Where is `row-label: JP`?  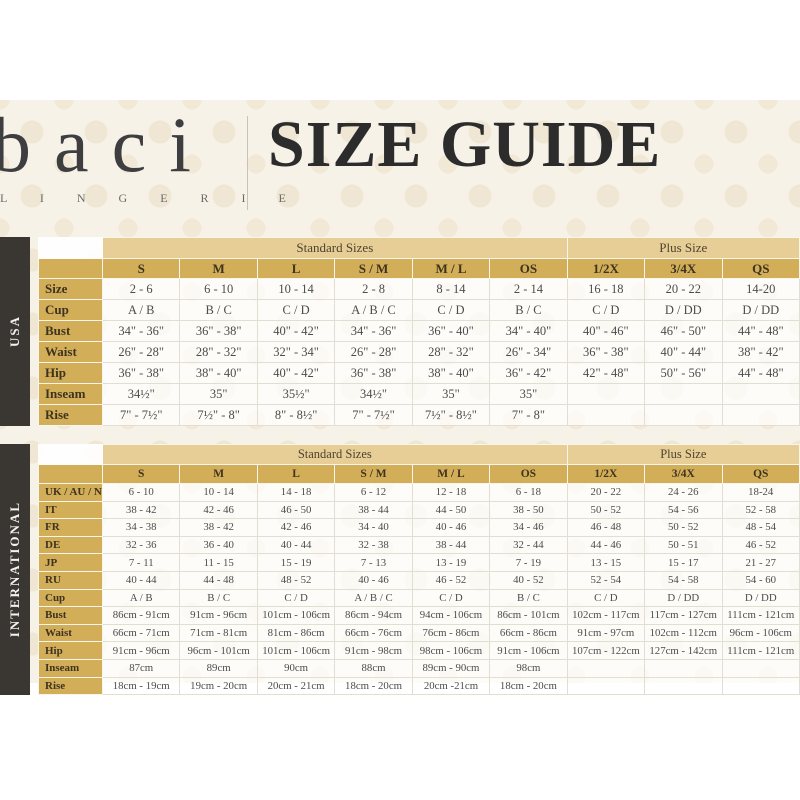
row-label: JP is located at coordinates (70, 562).